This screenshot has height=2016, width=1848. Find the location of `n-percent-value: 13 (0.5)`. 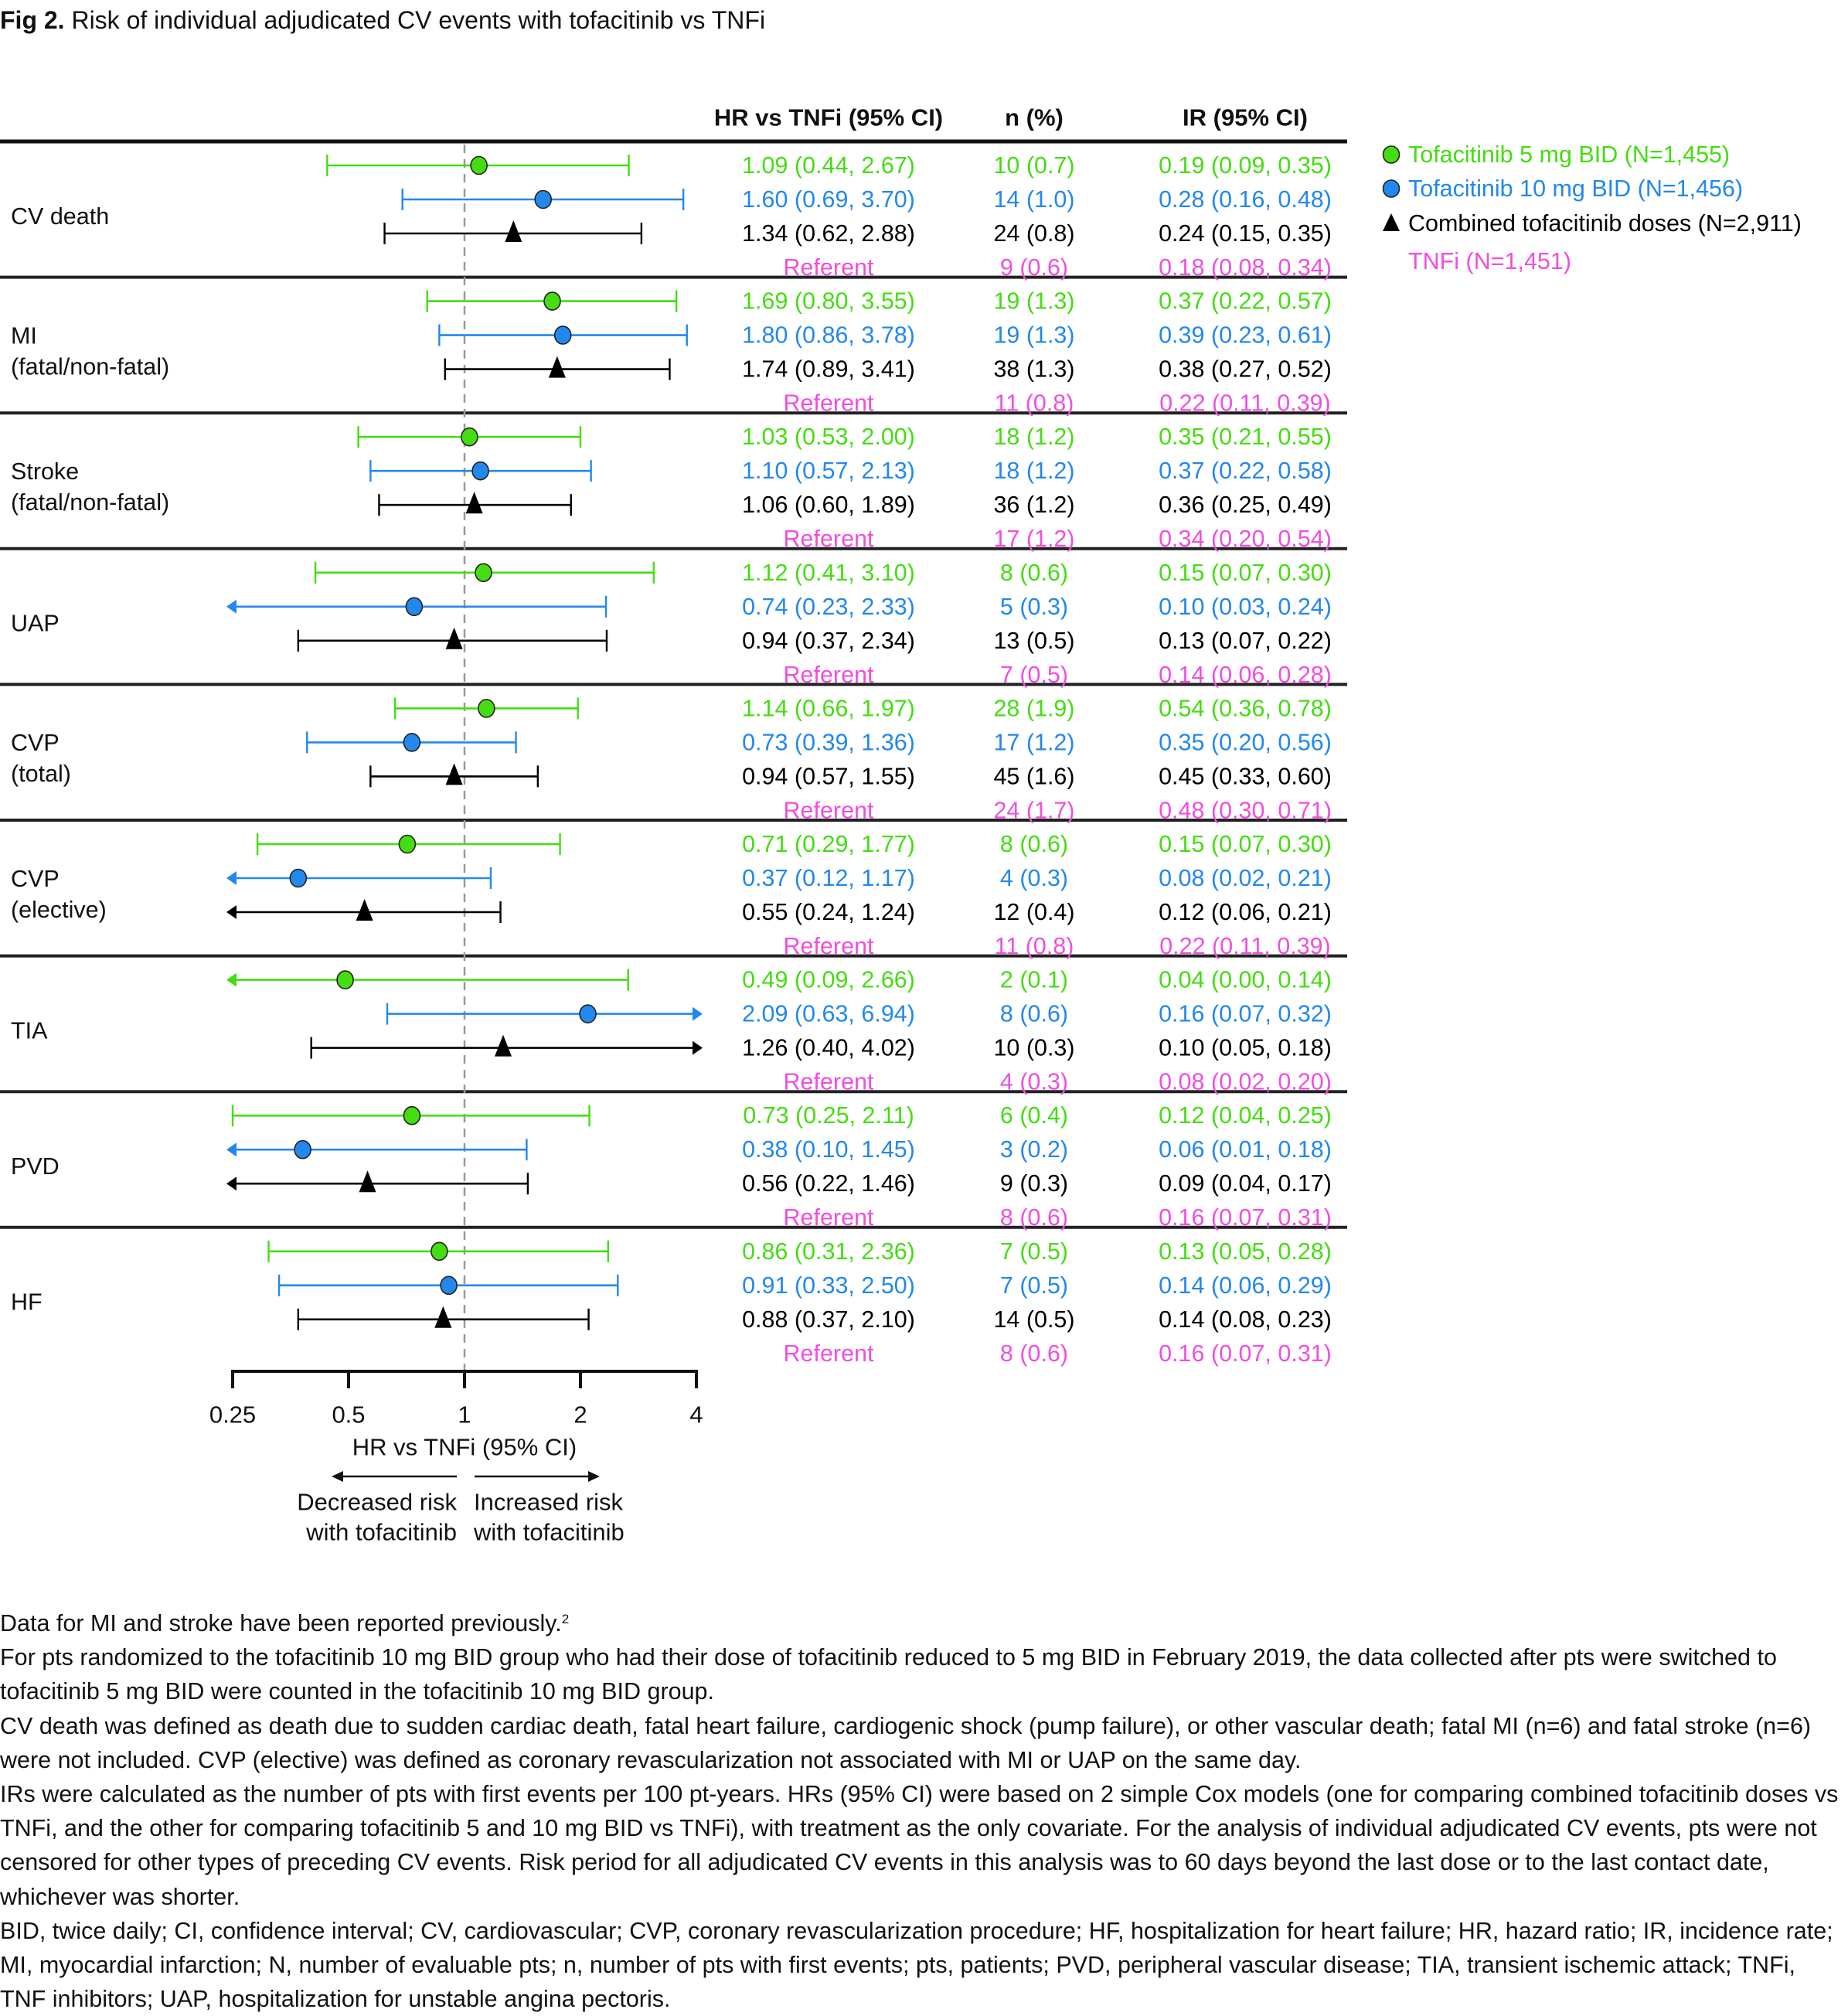

n-percent-value: 13 (0.5) is located at coordinates (1033, 641).